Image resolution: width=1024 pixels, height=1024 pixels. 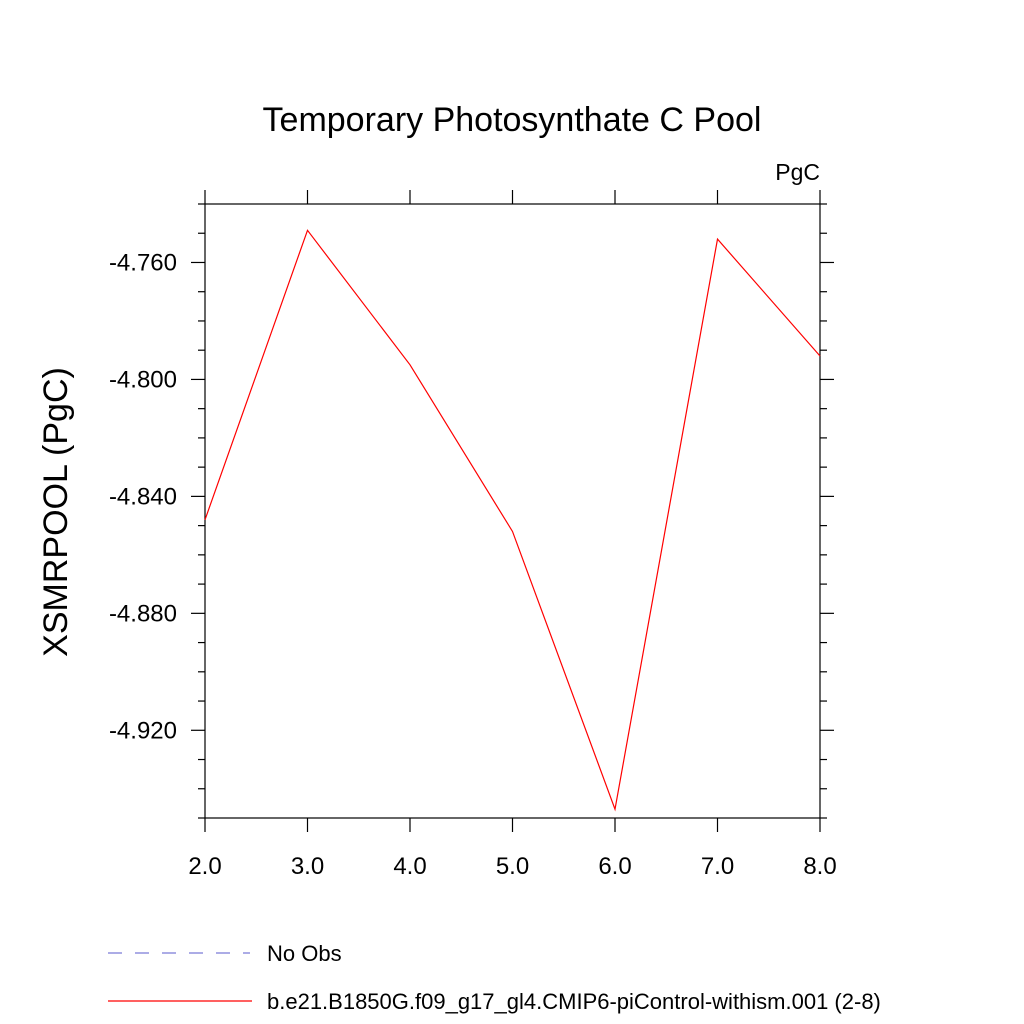 What do you see at coordinates (143, 379) in the screenshot?
I see `y-tick-label: -4.800` at bounding box center [143, 379].